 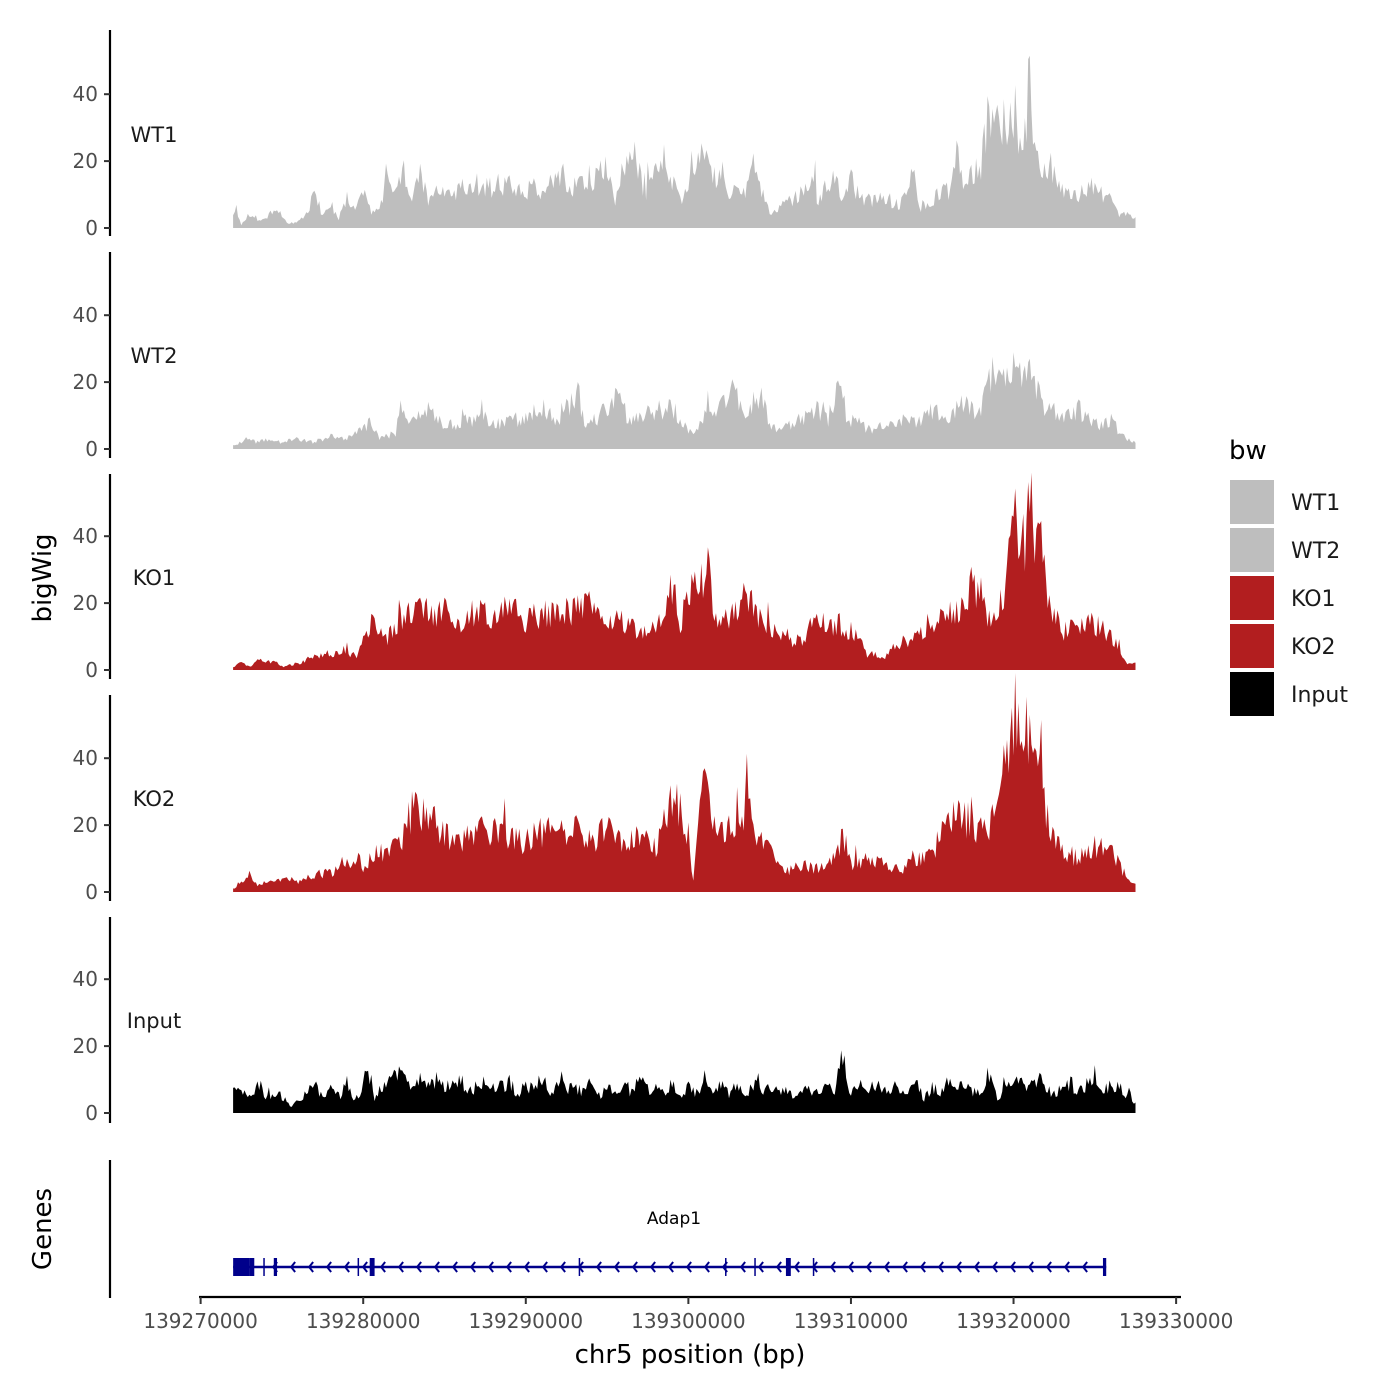 I want to click on track-panel-ko2: 0 20 40 KO2, so click(x=604, y=788).